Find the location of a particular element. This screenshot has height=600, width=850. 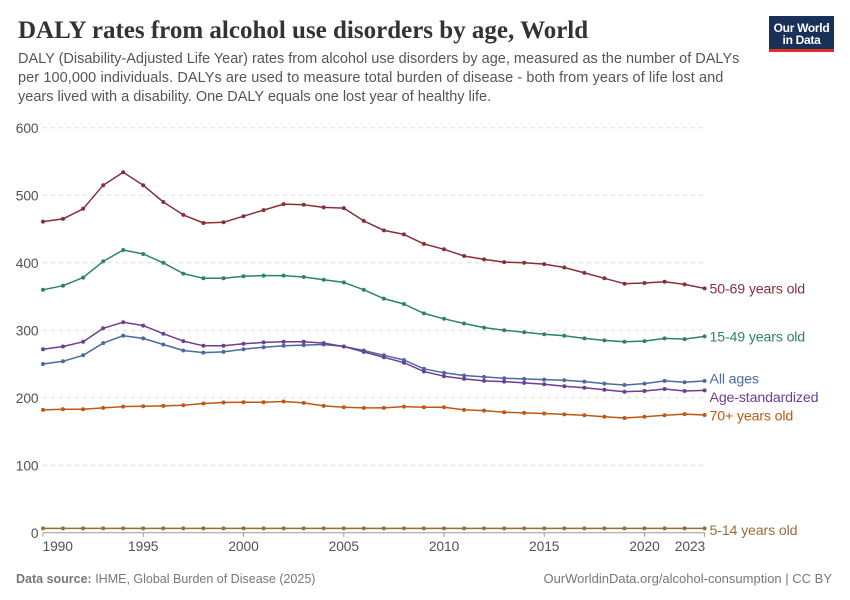

svg-text: All ages is located at coordinates (734, 379).